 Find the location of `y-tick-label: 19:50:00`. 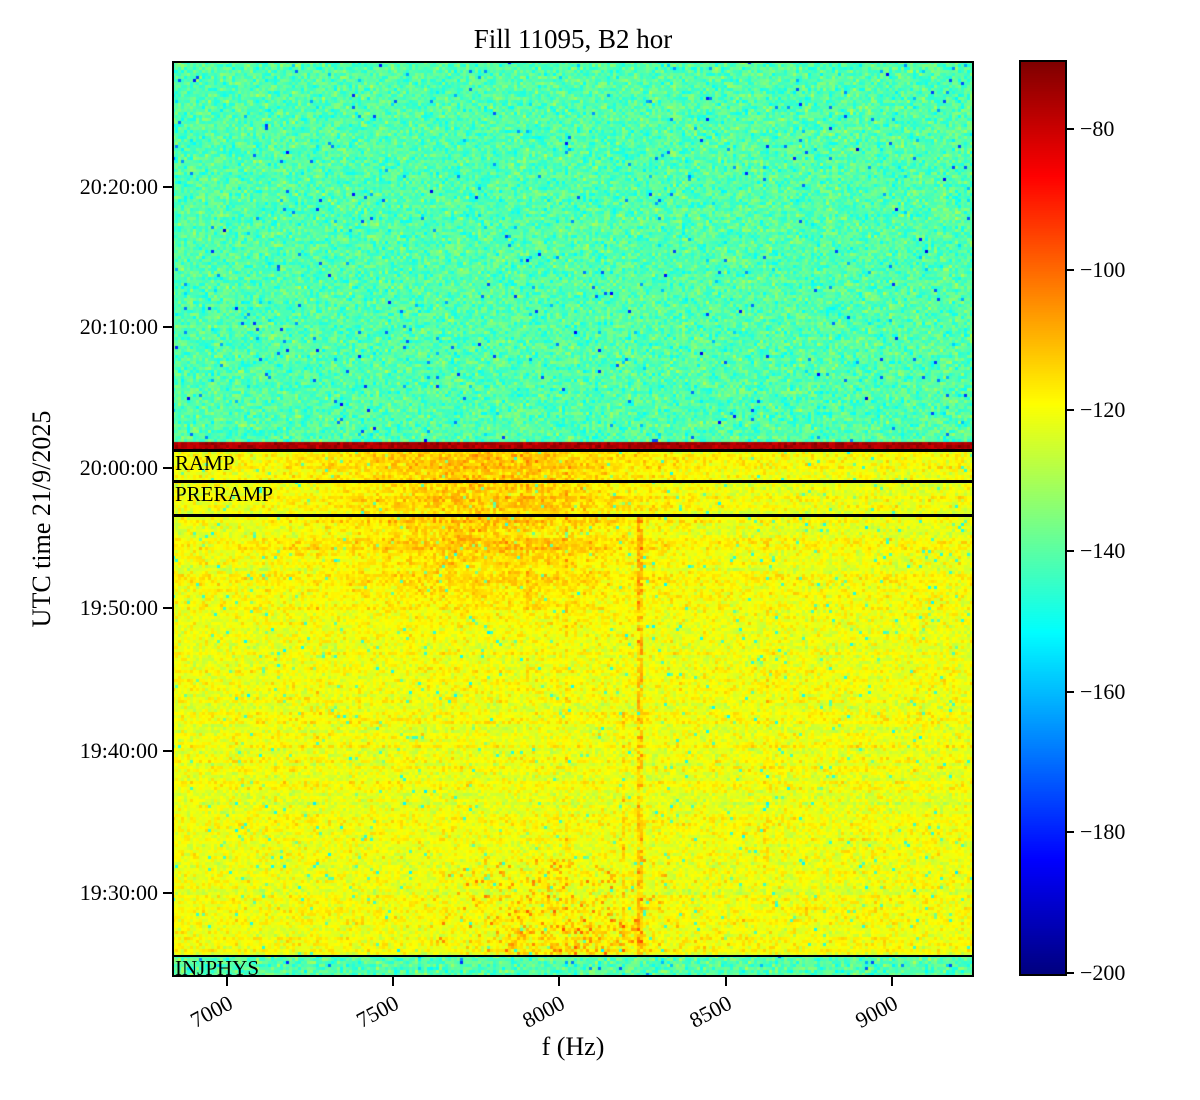

y-tick-label: 19:50:00 is located at coordinates (118, 608).